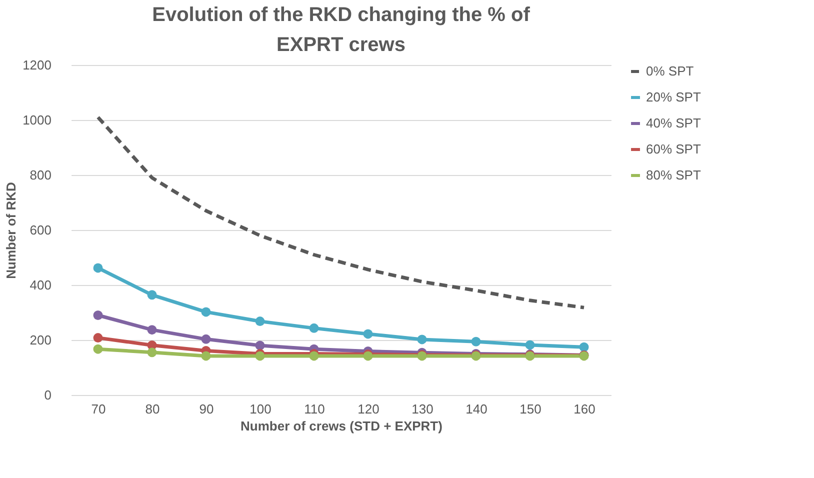 Image resolution: width=814 pixels, height=478 pixels. Describe the element at coordinates (206, 409) in the screenshot. I see `x-tick-label: 90` at that location.